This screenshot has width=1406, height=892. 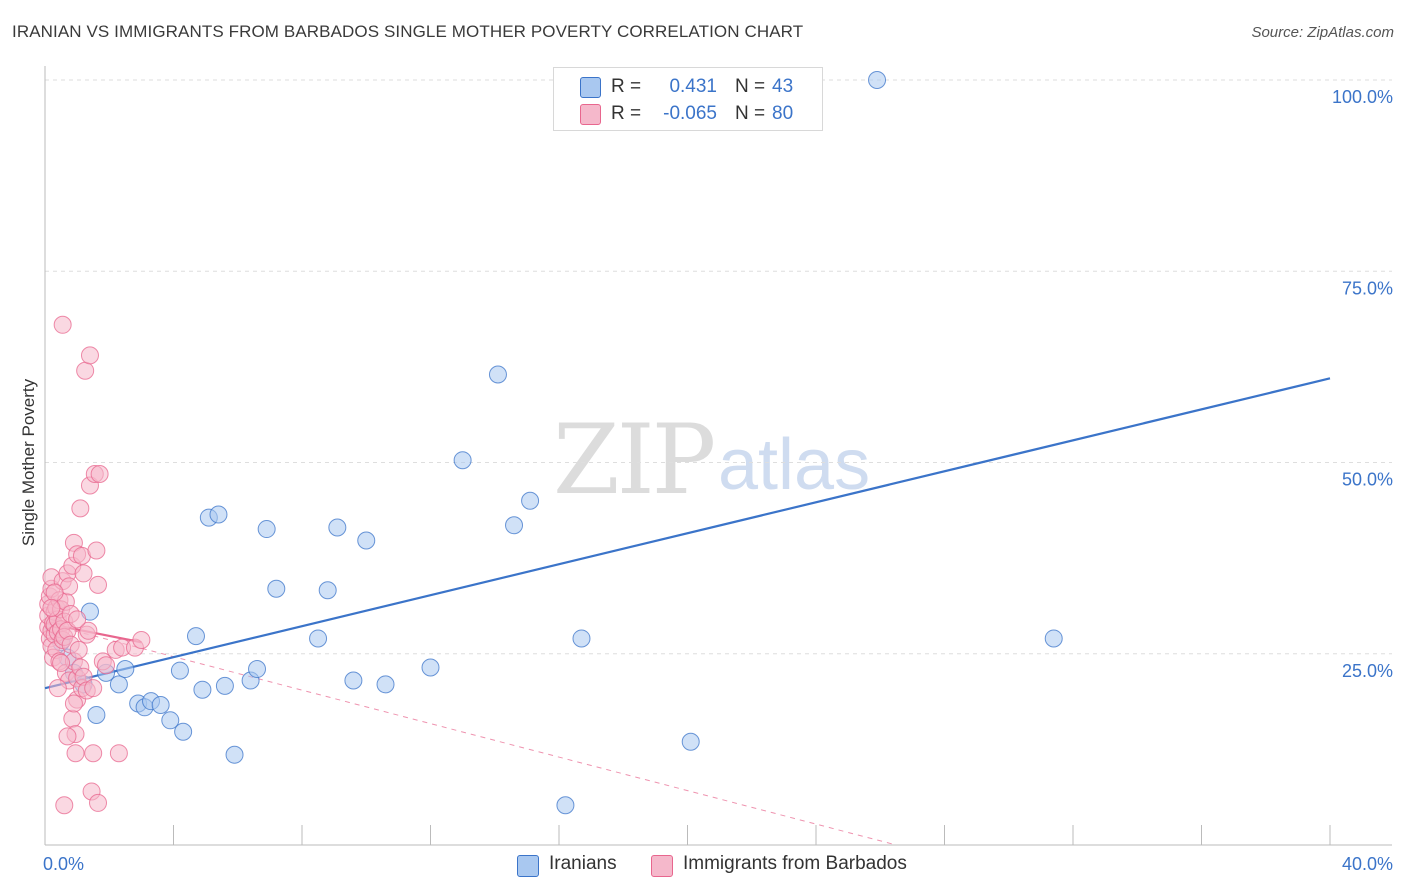 What do you see at coordinates (693, 86) in the screenshot?
I see `legend-r-value: 0.431` at bounding box center [693, 86].